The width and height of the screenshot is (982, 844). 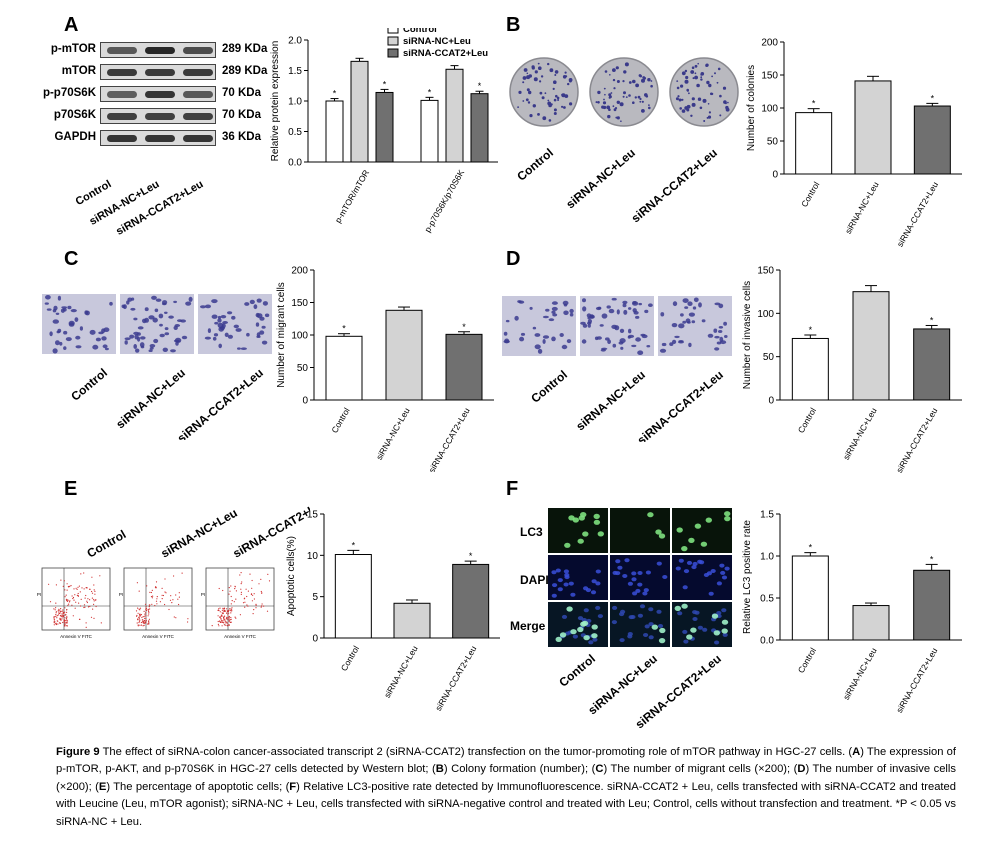 I want to click on colony-label-control: Control, so click(x=535, y=165).